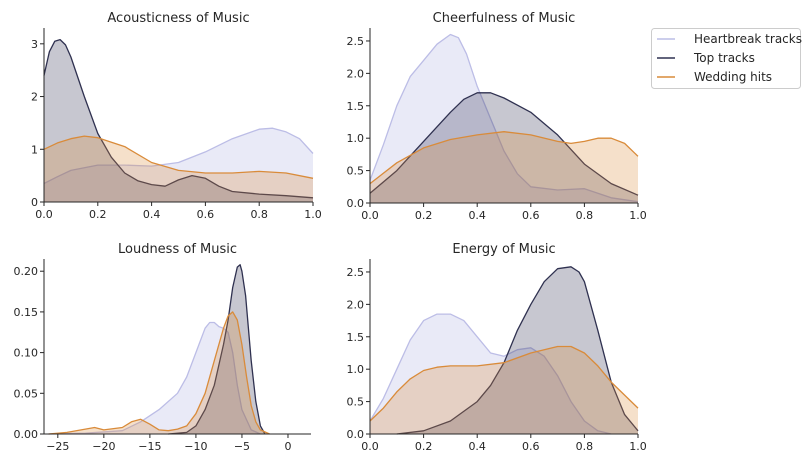 The height and width of the screenshot is (462, 804). I want to click on panel-title: Loudness of Music, so click(177, 249).